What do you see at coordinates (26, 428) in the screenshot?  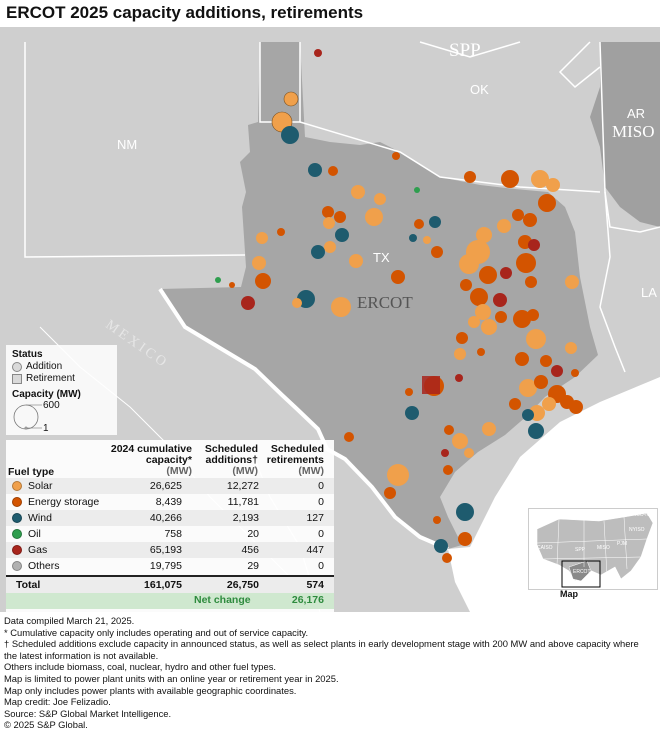 I see `size-legend-small` at bounding box center [26, 428].